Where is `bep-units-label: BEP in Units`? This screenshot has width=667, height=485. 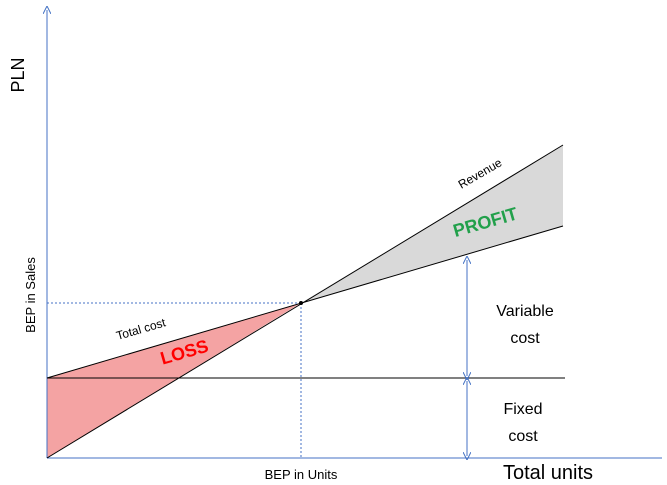 bep-units-label: BEP in Units is located at coordinates (301, 474).